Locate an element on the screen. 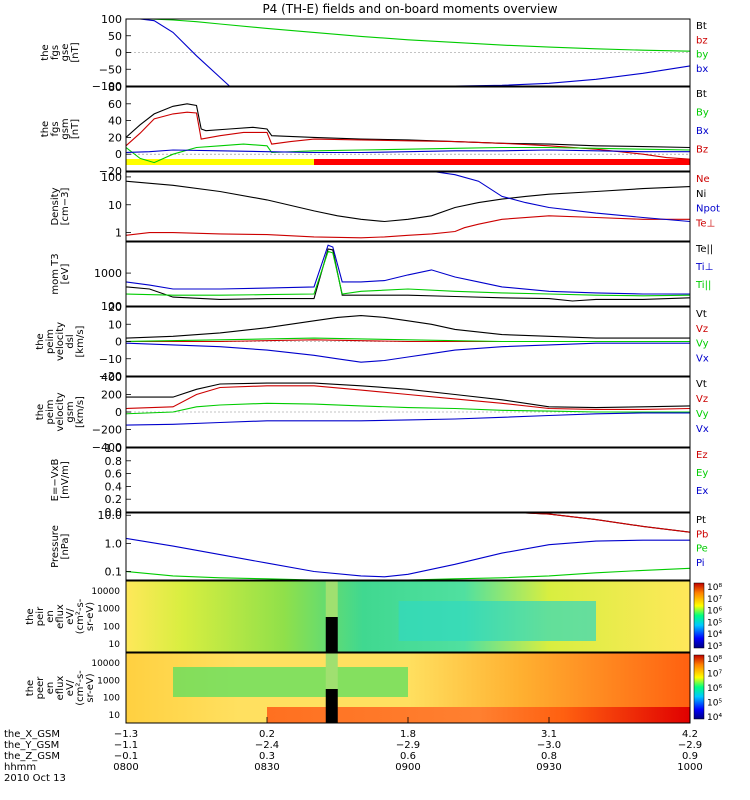 The width and height of the screenshot is (750, 800). colorbar-tick-label: 10⁴ is located at coordinates (714, 635).